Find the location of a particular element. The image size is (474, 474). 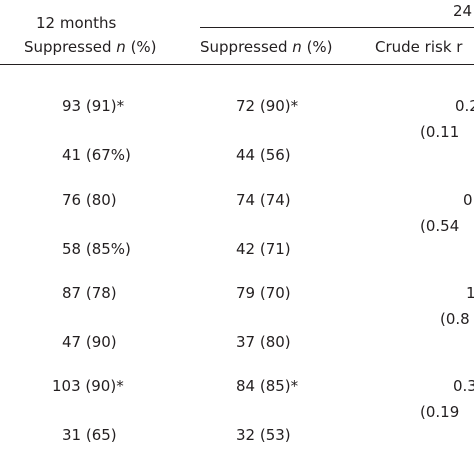

row3-crude: 0 is located at coordinates (468, 200).